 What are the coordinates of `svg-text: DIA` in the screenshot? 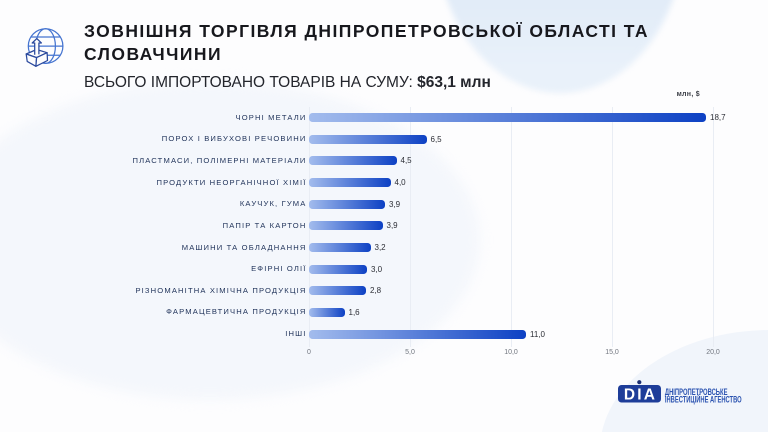 It's located at (640, 394).